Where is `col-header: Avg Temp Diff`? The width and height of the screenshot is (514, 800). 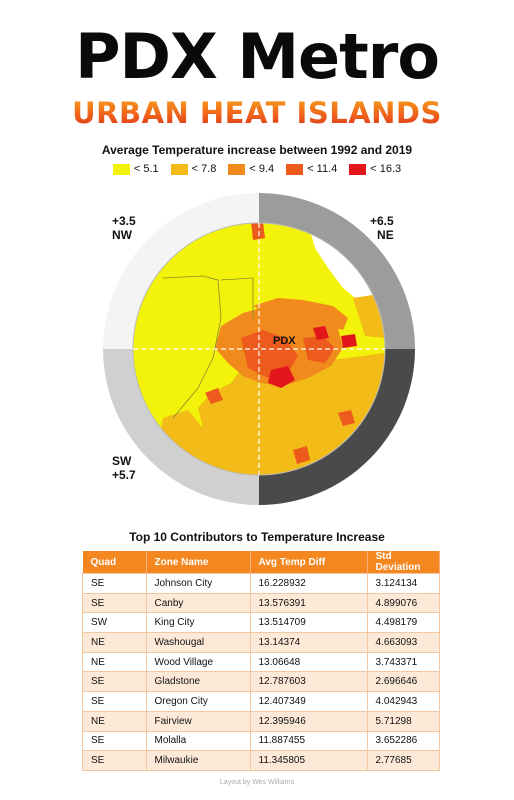
col-header: Avg Temp Diff is located at coordinates (309, 562).